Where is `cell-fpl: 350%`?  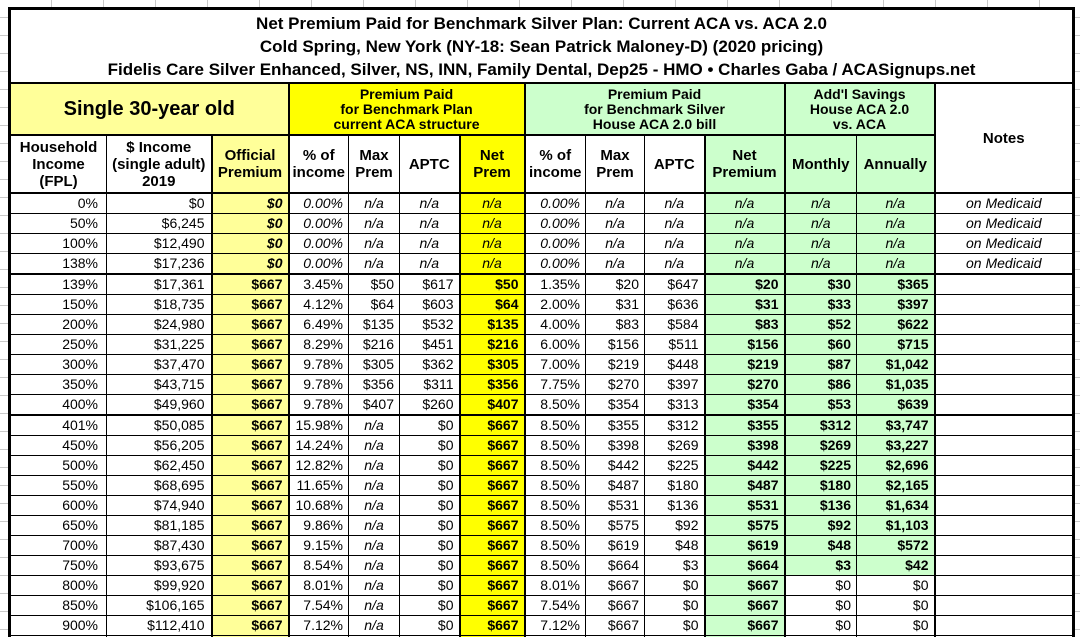
cell-fpl: 350% is located at coordinates (58, 384).